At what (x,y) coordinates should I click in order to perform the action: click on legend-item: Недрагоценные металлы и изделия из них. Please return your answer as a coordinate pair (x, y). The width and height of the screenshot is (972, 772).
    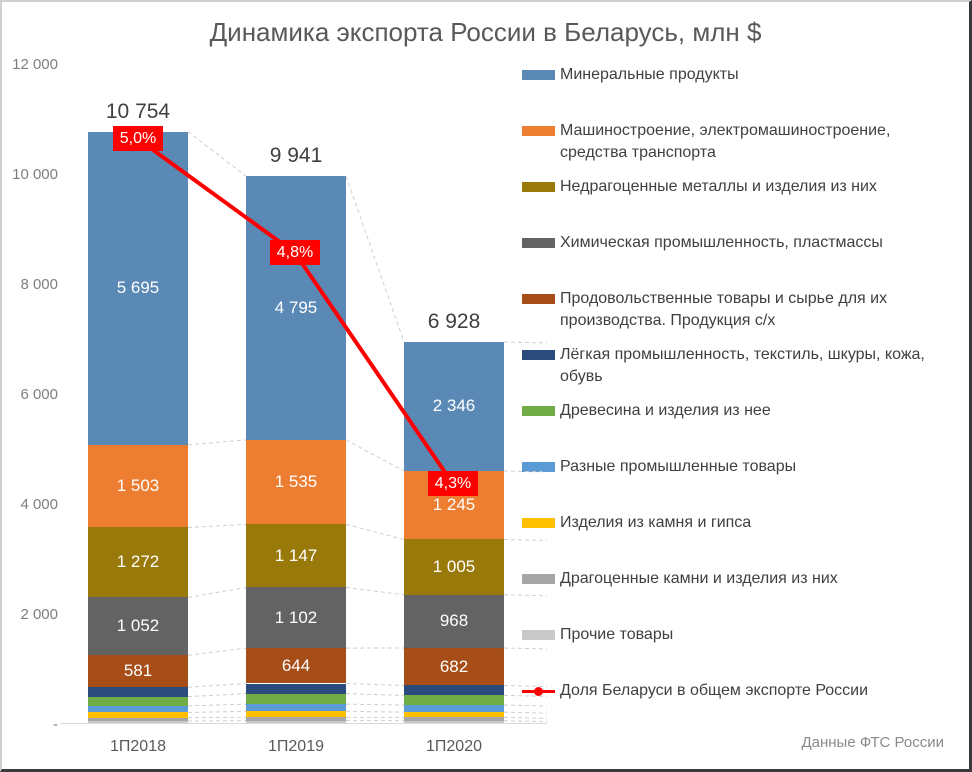
    Looking at the image, I should click on (723, 187).